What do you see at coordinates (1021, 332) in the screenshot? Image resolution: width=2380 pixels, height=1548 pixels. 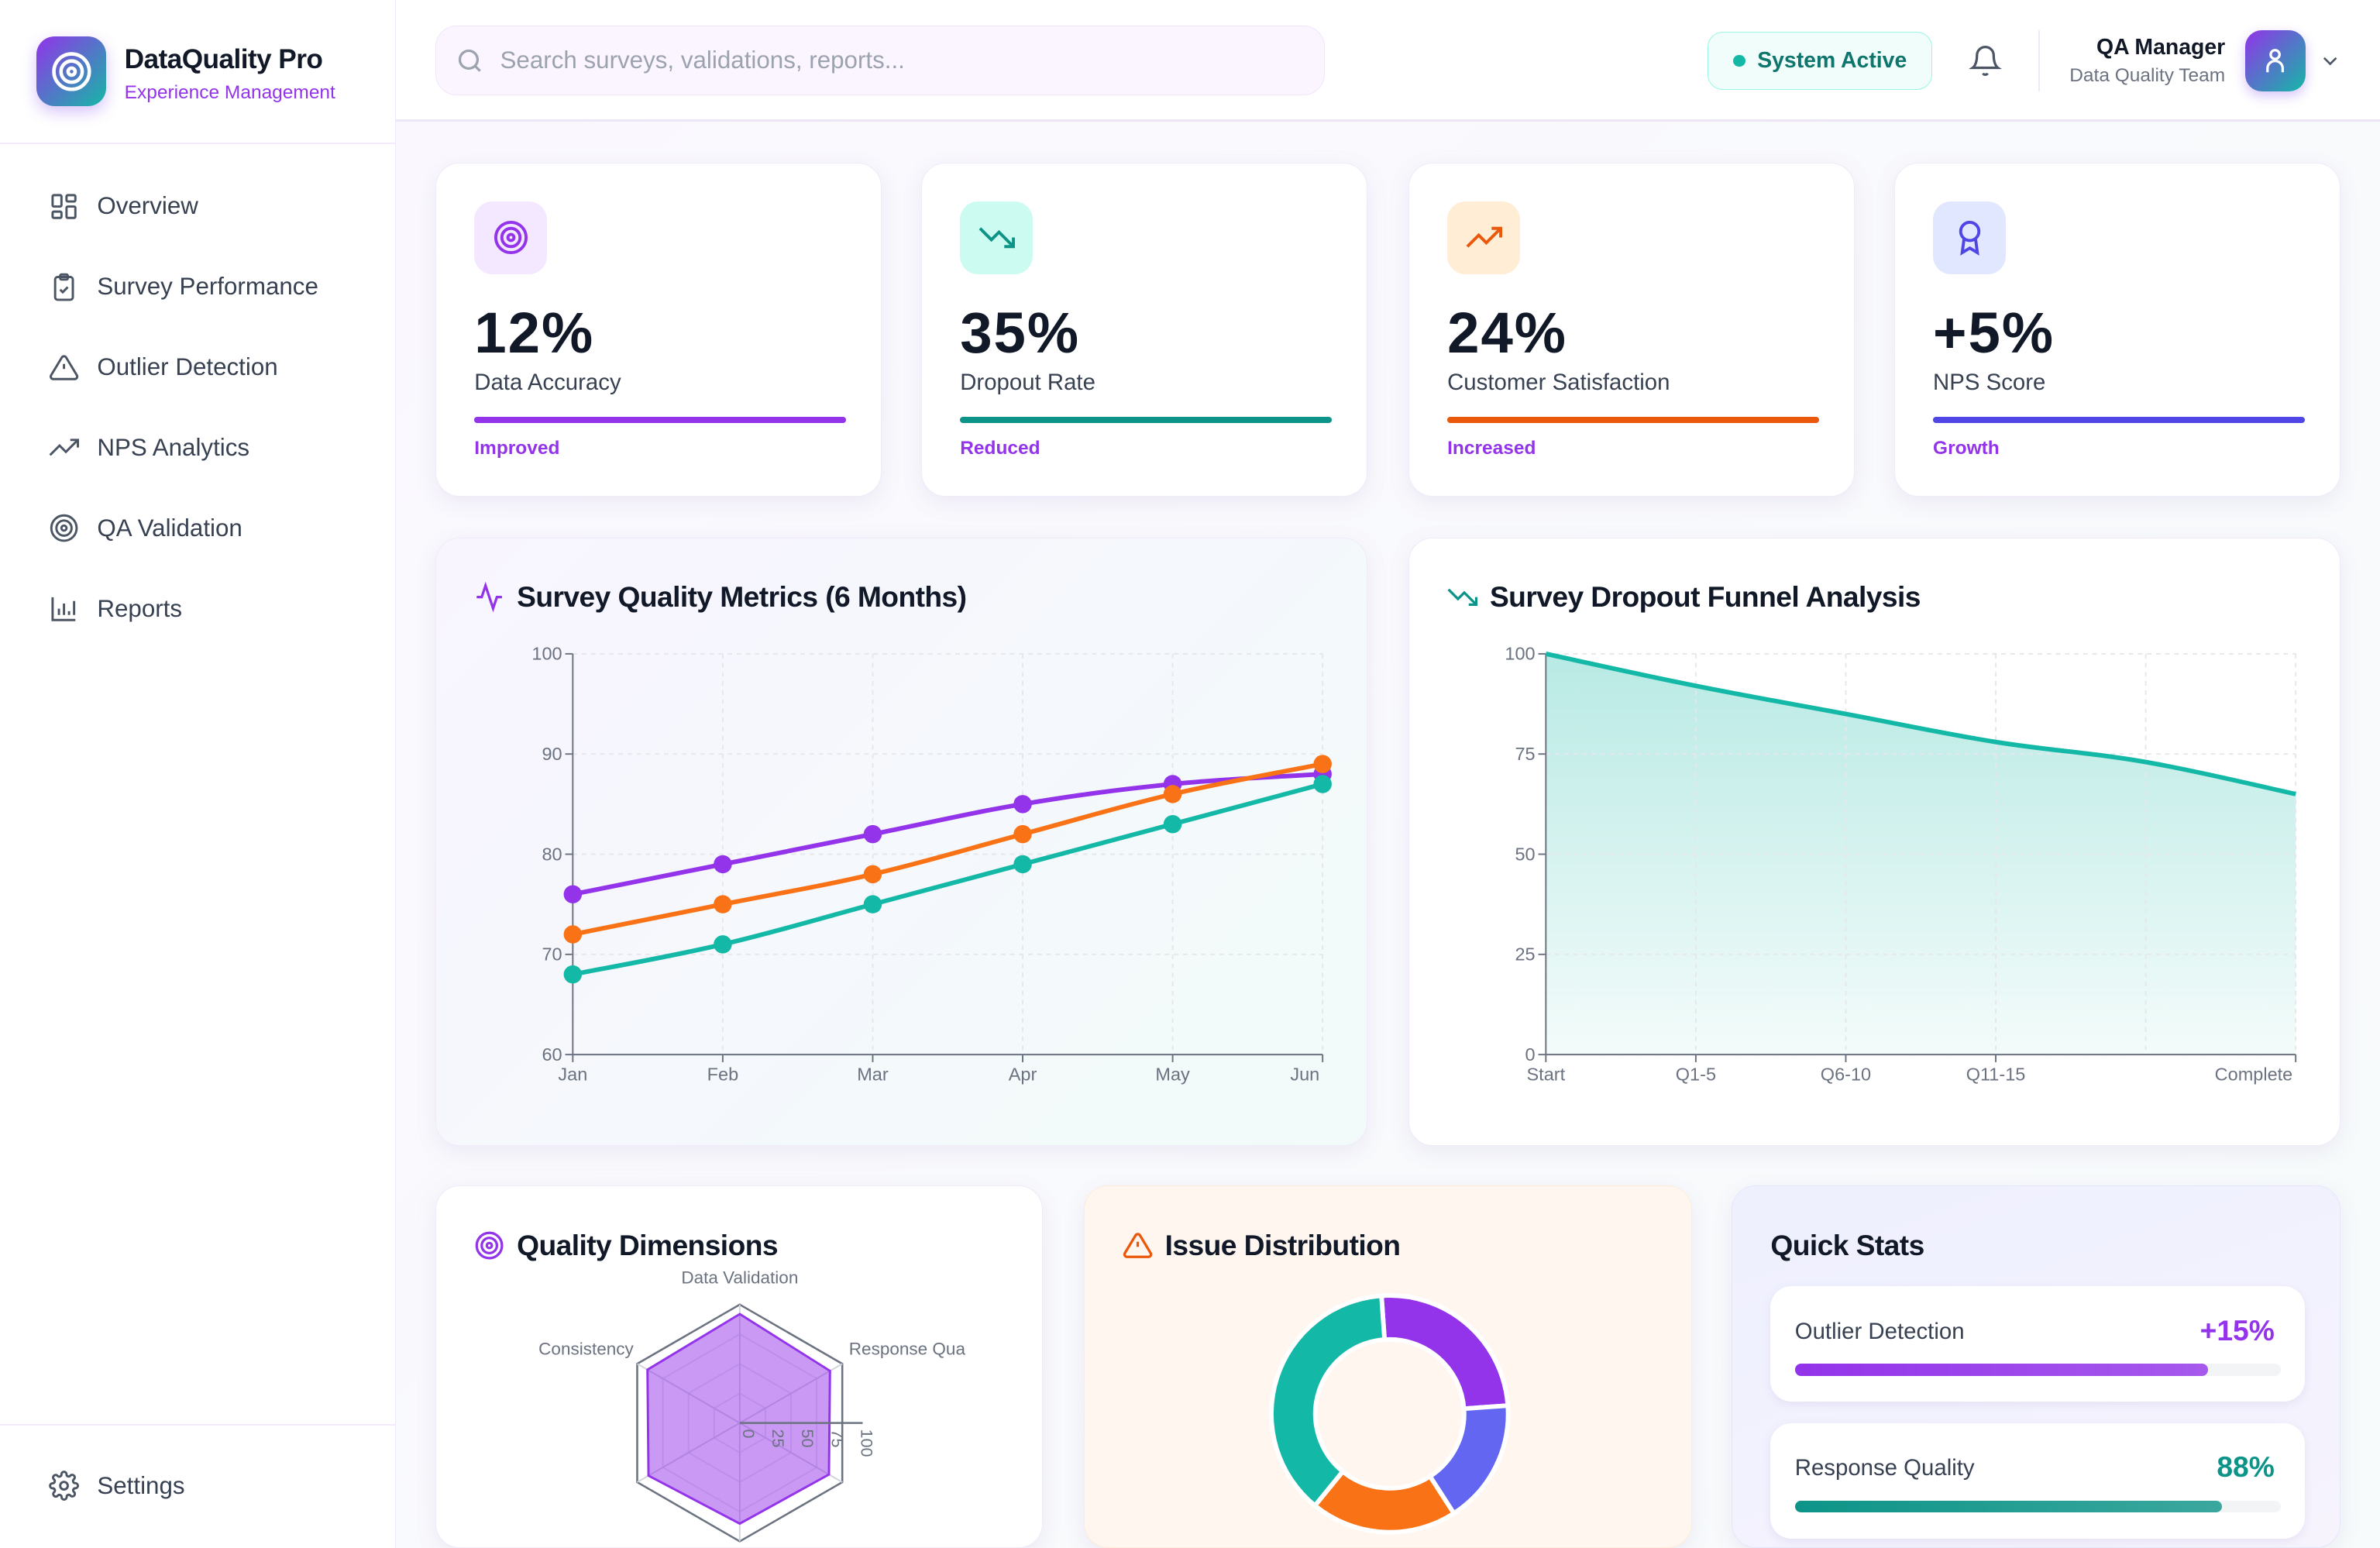 I see `stat-value: 35%` at bounding box center [1021, 332].